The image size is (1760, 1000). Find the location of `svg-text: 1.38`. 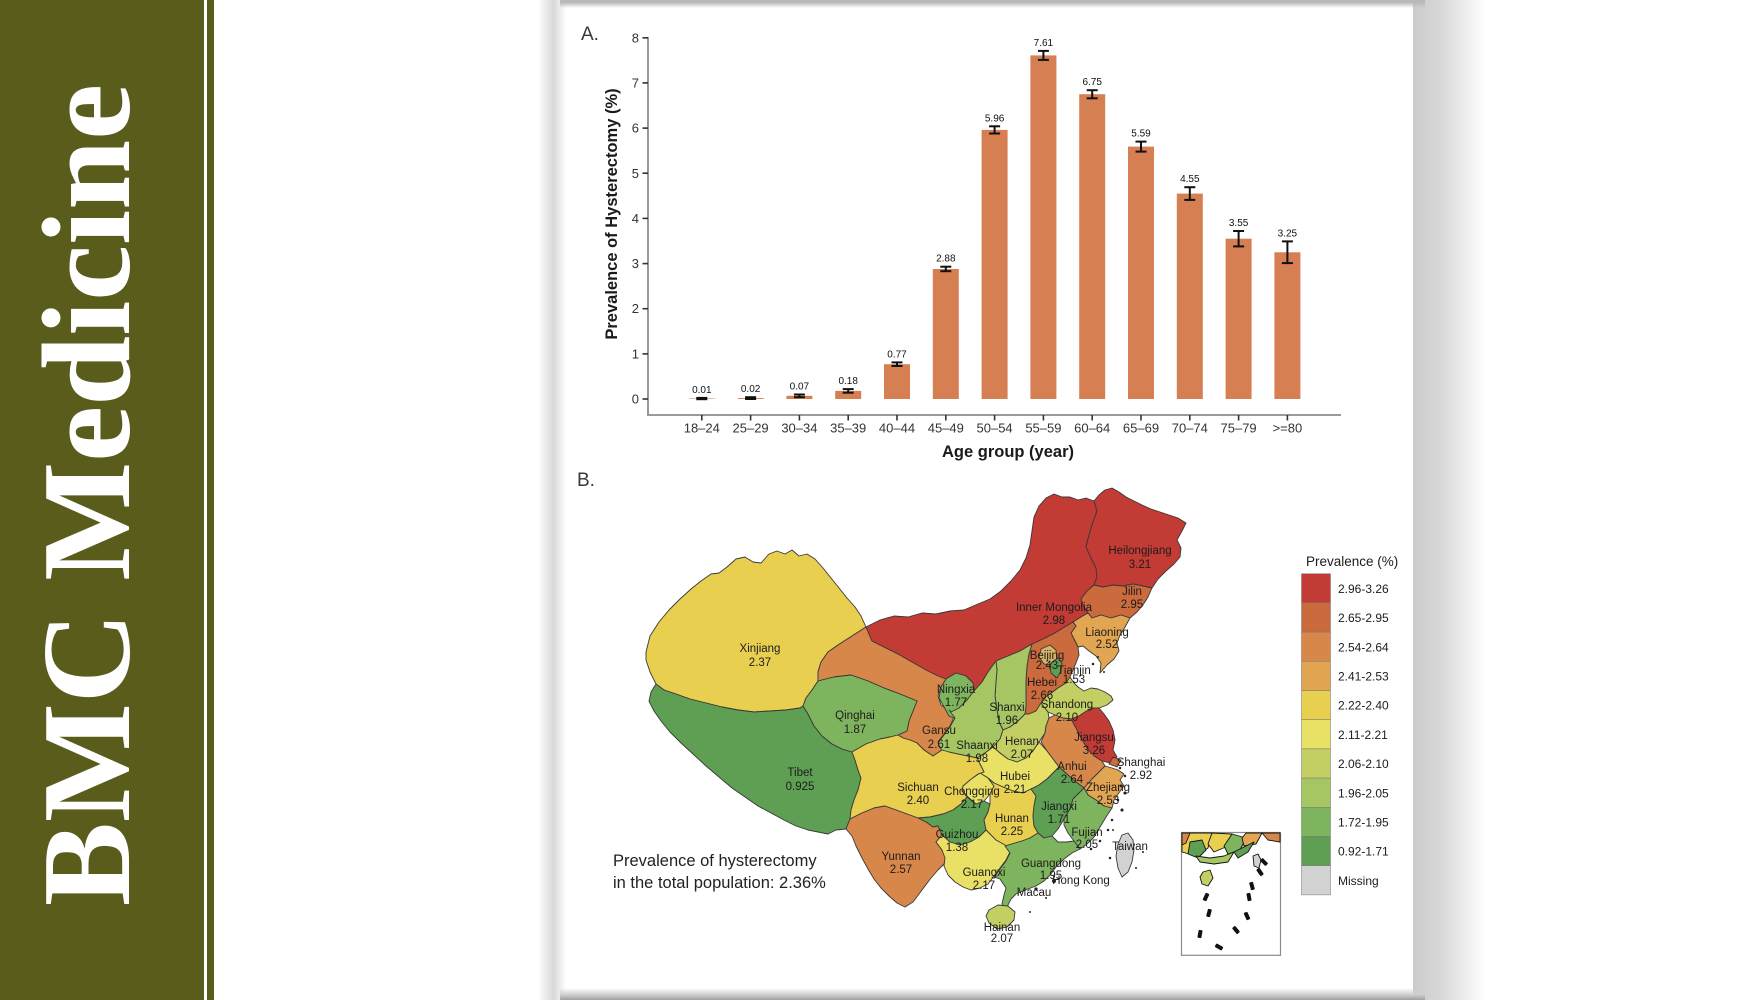

svg-text: 1.38 is located at coordinates (957, 848).